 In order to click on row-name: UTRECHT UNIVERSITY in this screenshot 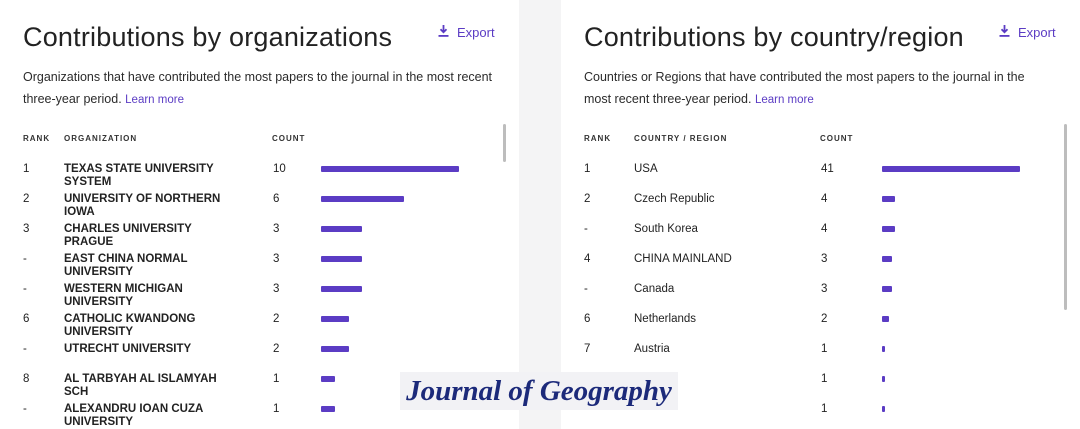, I will do `click(128, 349)`.